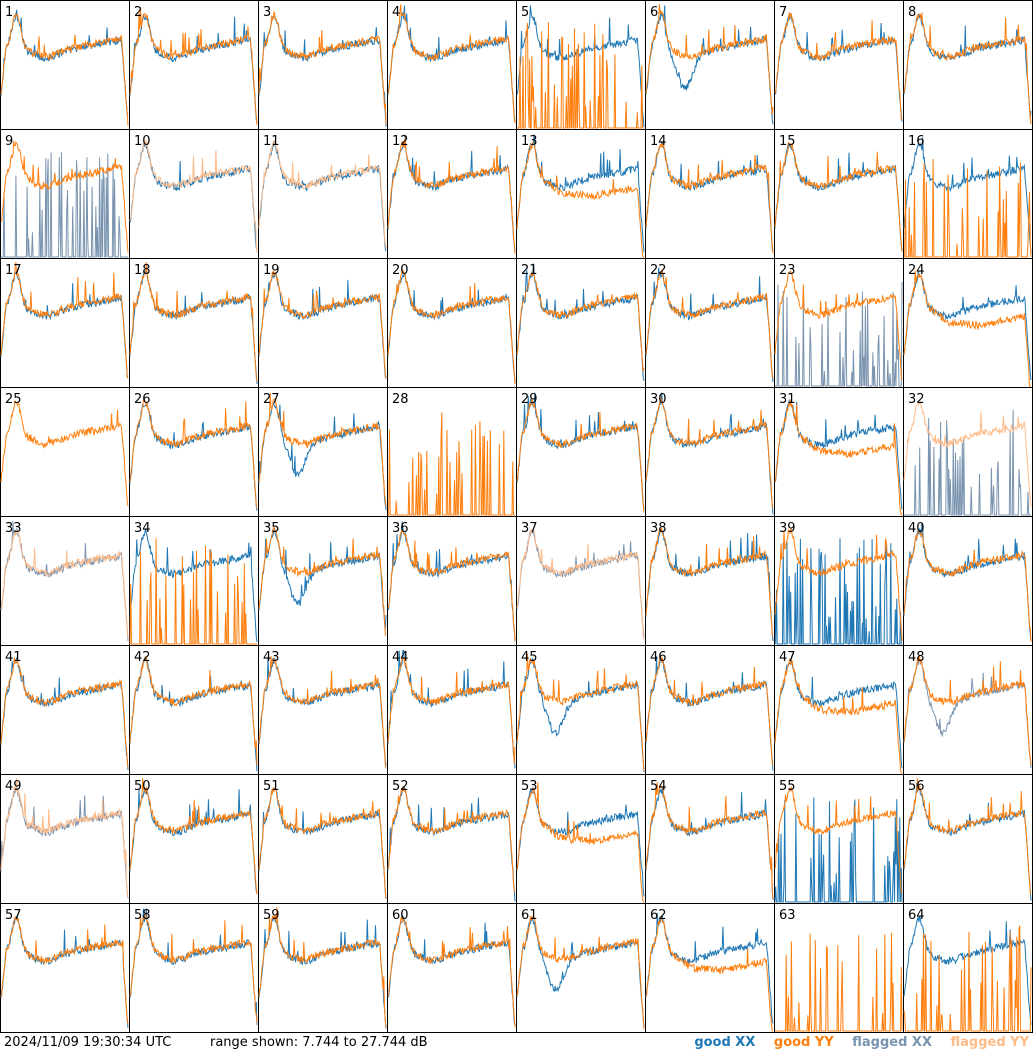 The width and height of the screenshot is (1033, 1053). I want to click on panel-label: 4, so click(396, 12).